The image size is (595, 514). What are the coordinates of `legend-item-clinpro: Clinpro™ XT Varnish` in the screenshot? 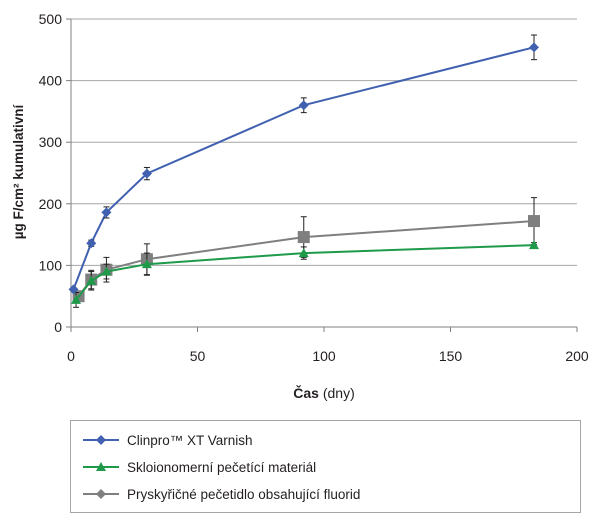 It's located at (168, 440).